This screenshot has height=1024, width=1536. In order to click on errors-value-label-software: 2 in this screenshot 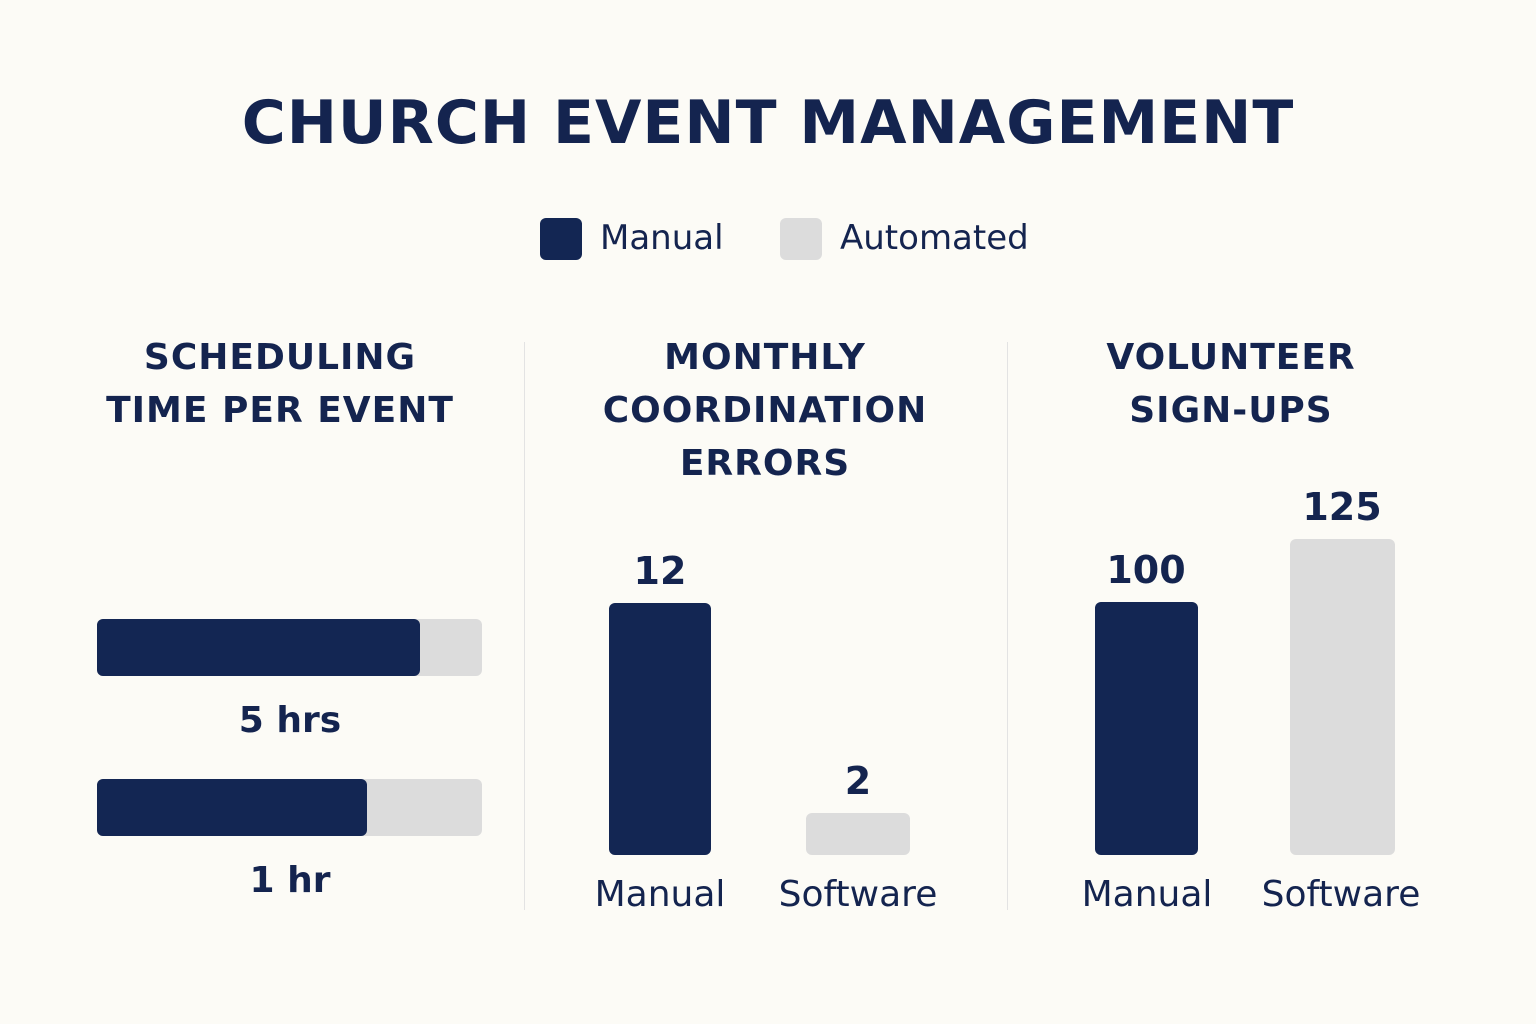, I will do `click(858, 781)`.